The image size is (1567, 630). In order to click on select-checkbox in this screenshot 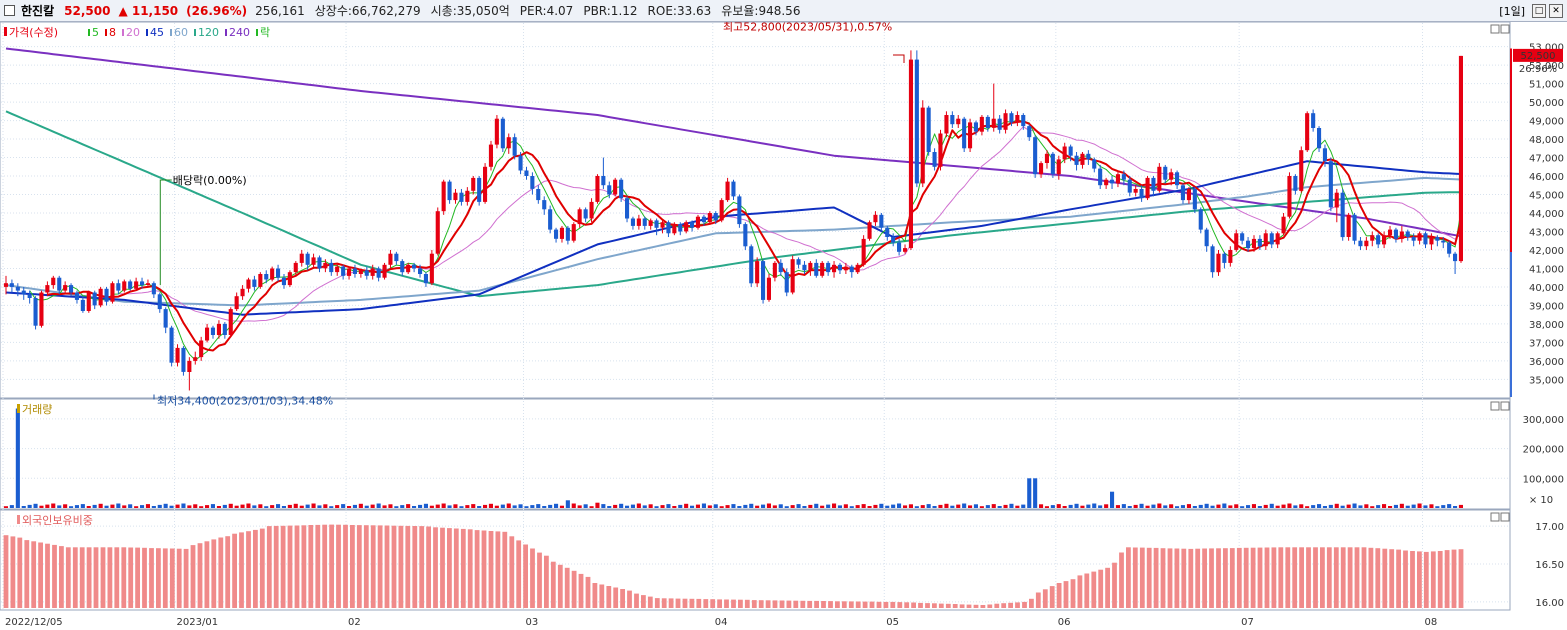, I will do `click(9, 10)`.